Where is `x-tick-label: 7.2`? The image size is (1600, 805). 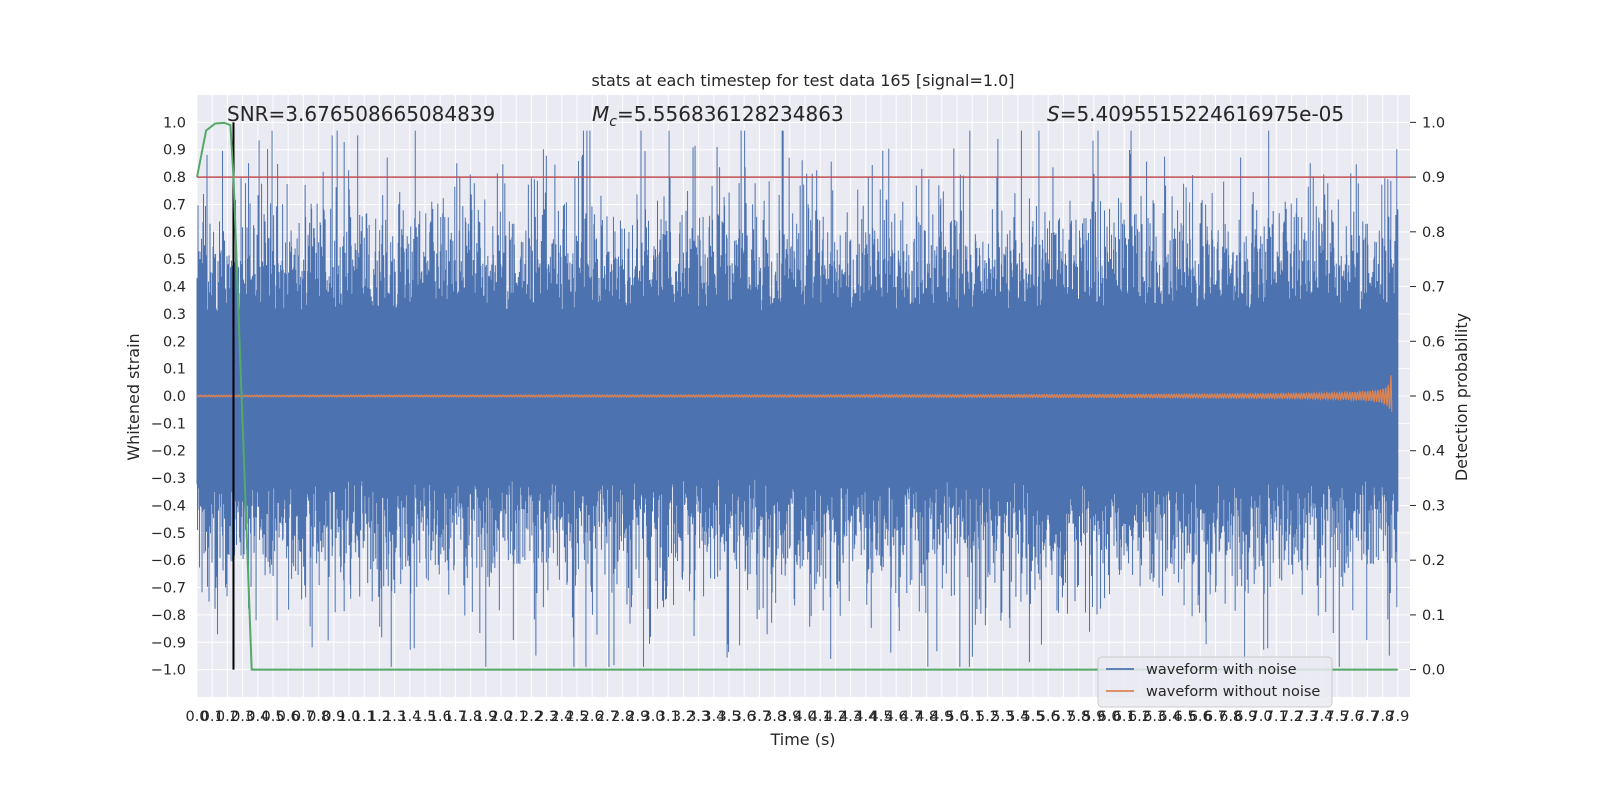
x-tick-label: 7.2 is located at coordinates (1291, 717).